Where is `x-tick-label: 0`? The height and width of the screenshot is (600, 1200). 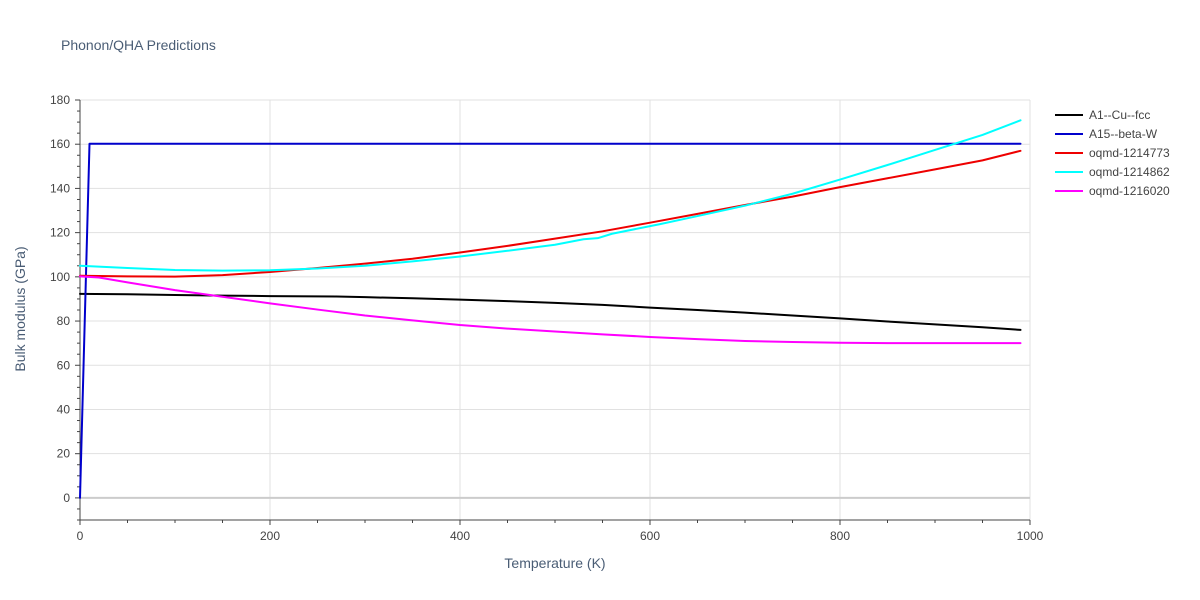 x-tick-label: 0 is located at coordinates (80, 536).